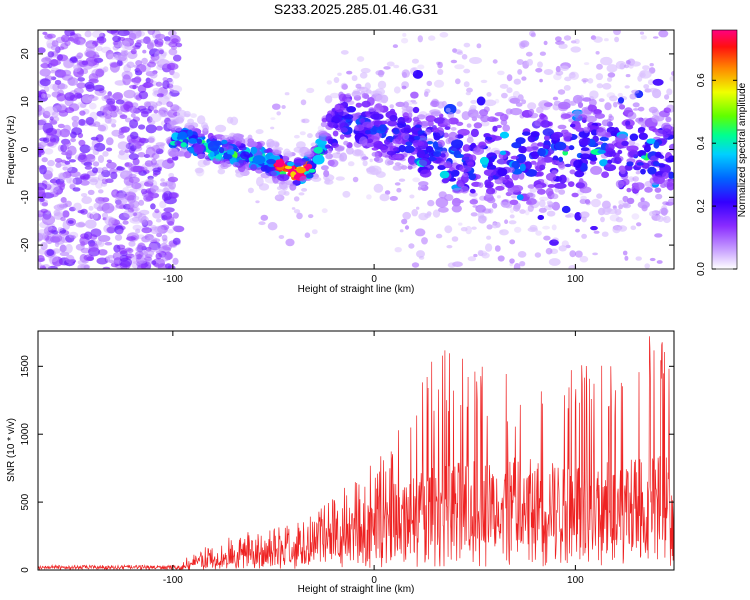 The height and width of the screenshot is (600, 750). I want to click on colorbar-tick-label: 0.0, so click(701, 269).